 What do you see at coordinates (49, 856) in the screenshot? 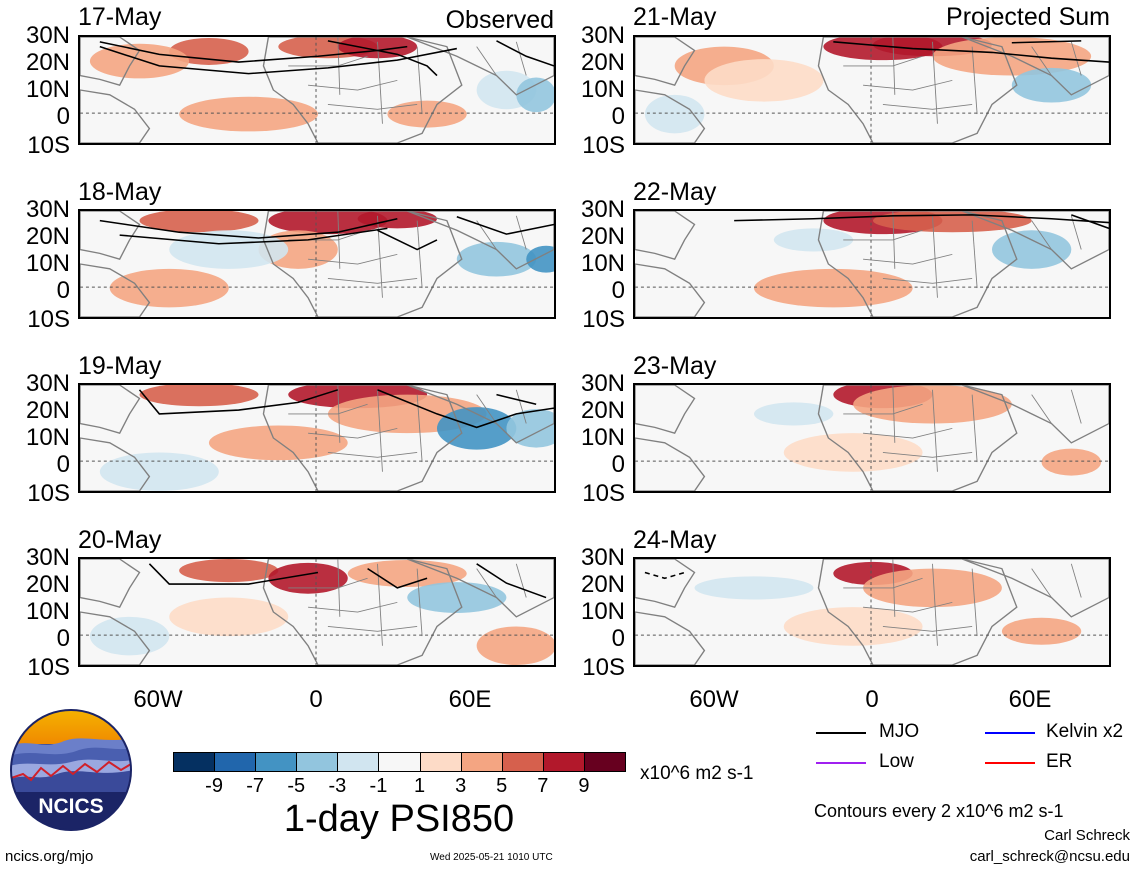
I see `website: ncics.org/mjo` at bounding box center [49, 856].